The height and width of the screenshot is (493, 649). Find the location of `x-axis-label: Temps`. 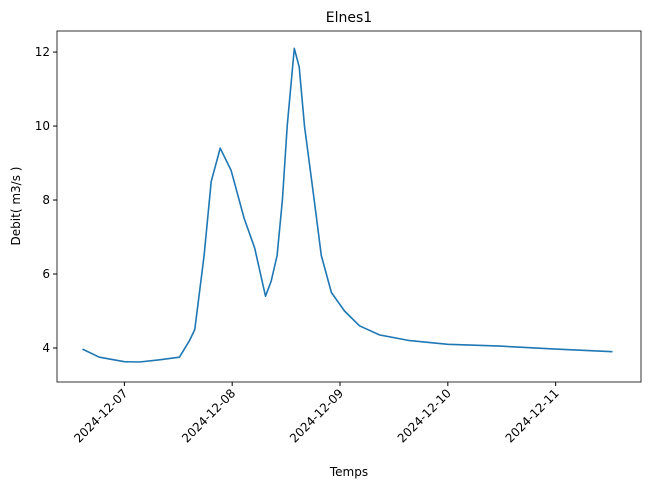

x-axis-label: Temps is located at coordinates (348, 472).